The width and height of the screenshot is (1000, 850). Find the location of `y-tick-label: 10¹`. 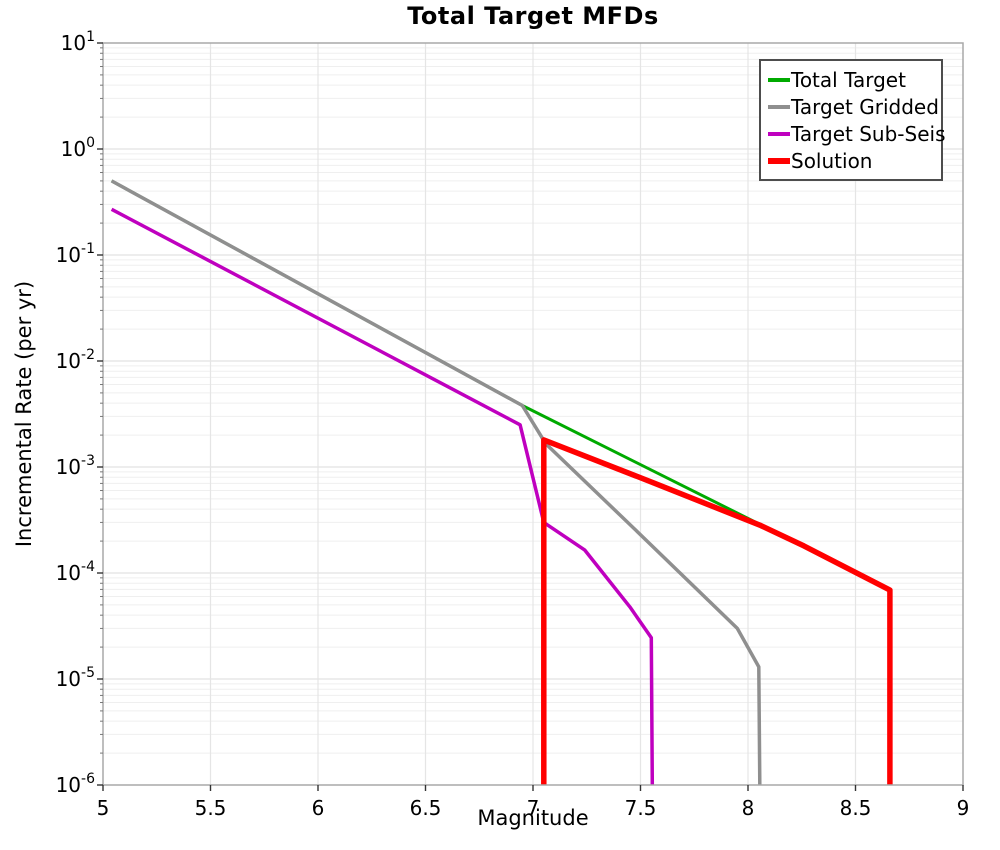

y-tick-label: 10¹ is located at coordinates (78, 42).